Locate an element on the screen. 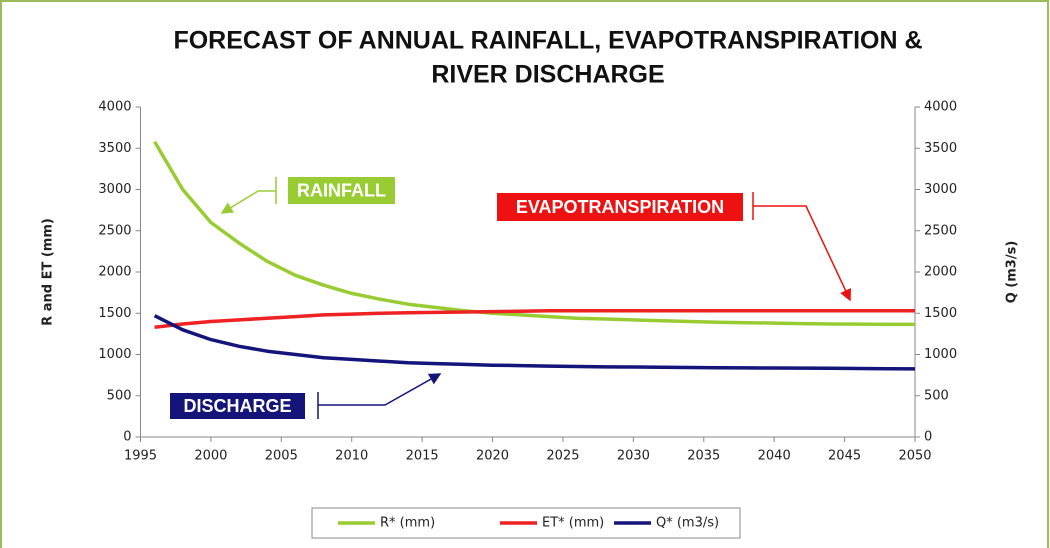 Image resolution: width=1050 pixels, height=548 pixels. y-tick-label: 500 is located at coordinates (119, 395).